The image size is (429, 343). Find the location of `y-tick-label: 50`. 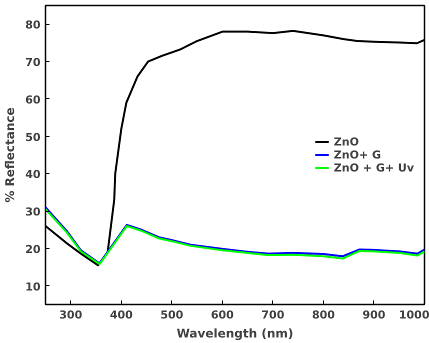

y-tick-label: 50 is located at coordinates (33, 137).